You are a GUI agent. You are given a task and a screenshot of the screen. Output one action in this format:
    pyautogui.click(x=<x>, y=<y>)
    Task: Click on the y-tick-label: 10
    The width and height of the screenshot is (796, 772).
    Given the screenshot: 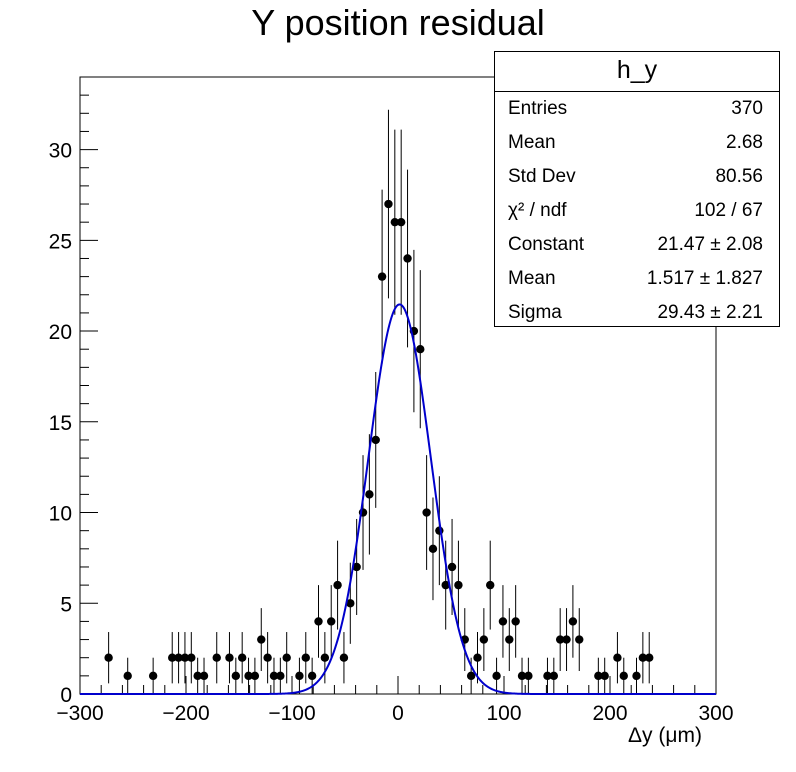 What is the action you would take?
    pyautogui.click(x=60, y=514)
    